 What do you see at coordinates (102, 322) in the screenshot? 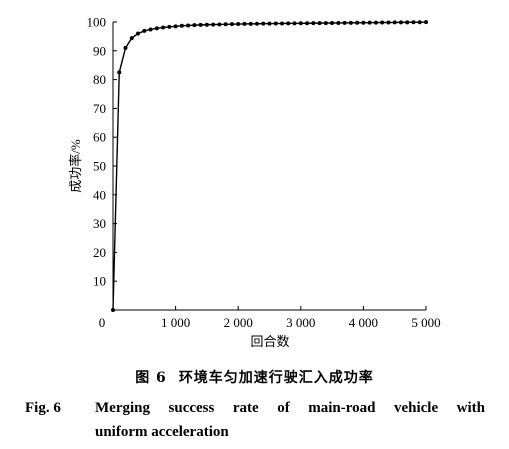
I see `x-tick-label: 0` at bounding box center [102, 322].